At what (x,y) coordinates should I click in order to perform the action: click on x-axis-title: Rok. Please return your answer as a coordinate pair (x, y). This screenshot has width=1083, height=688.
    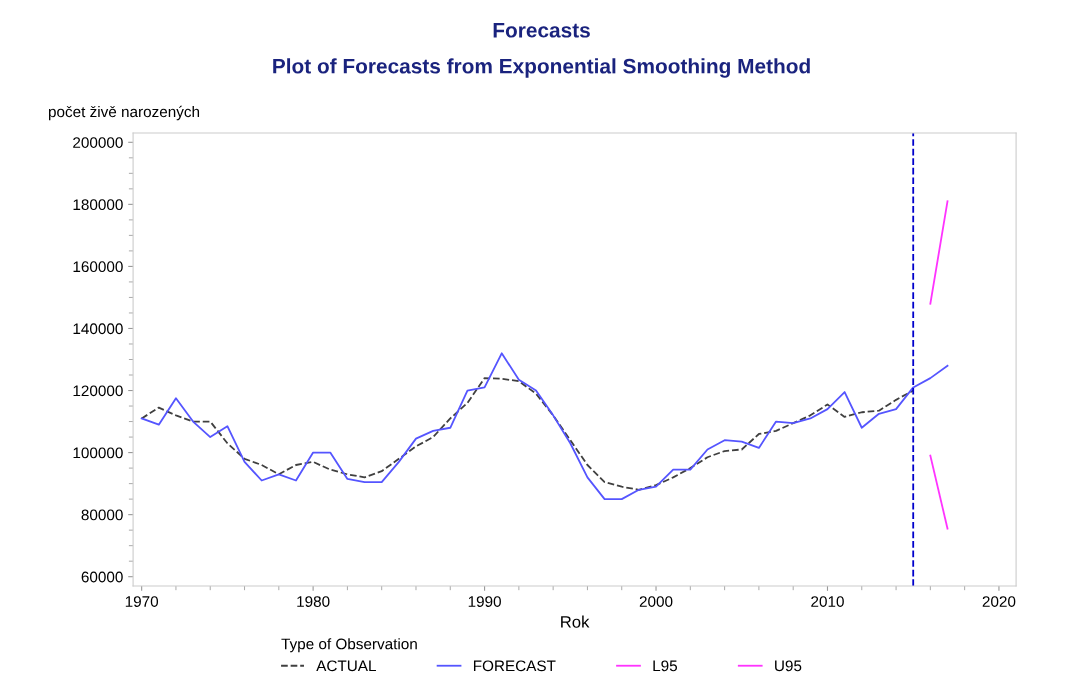
    Looking at the image, I should click on (575, 621).